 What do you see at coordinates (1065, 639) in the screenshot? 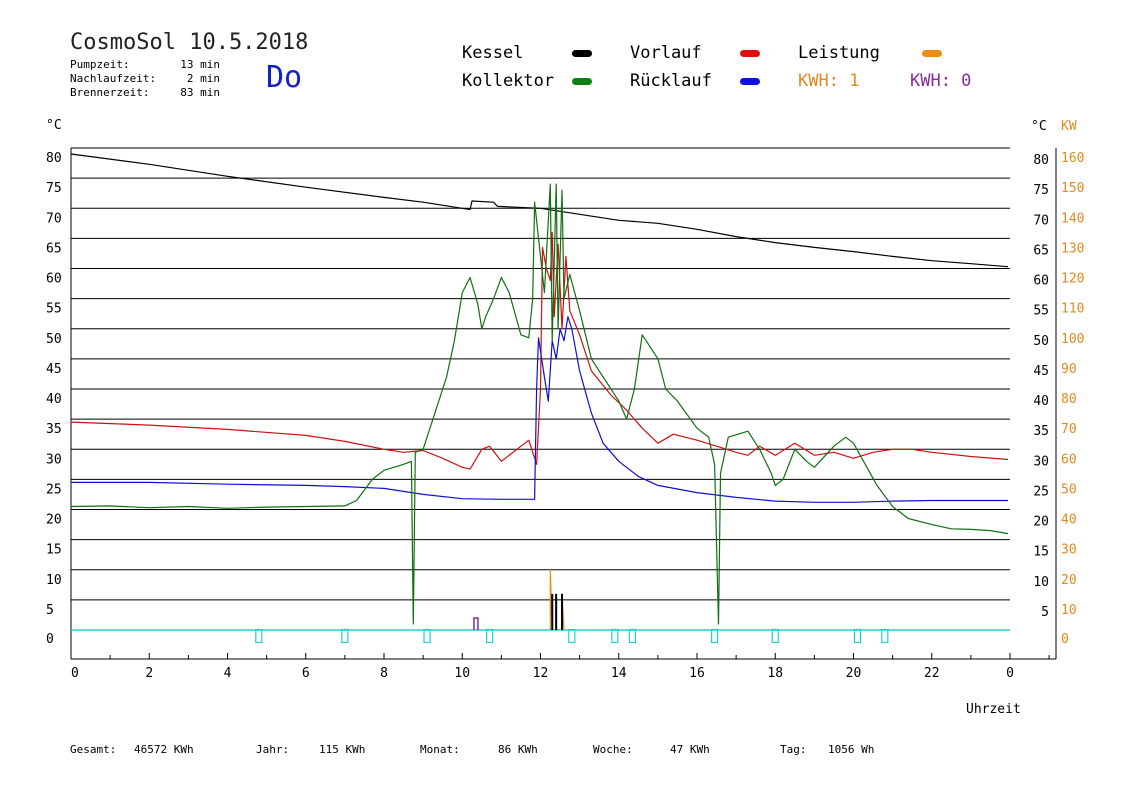
I see `y2-tick-label-kw-0: 0` at bounding box center [1065, 639].